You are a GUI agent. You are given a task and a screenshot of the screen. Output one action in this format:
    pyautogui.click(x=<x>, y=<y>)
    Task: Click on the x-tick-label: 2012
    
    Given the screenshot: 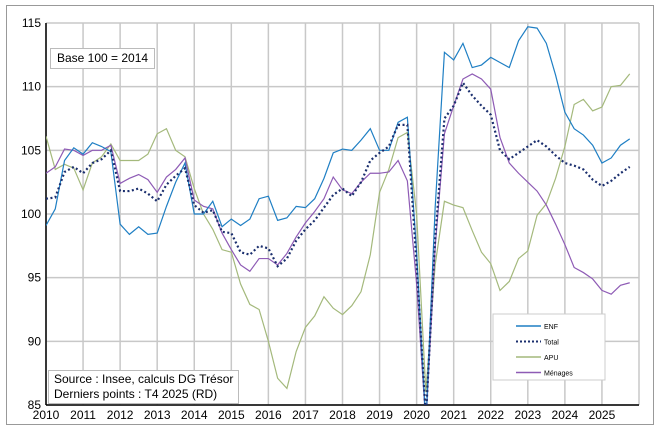 What is the action you would take?
    pyautogui.click(x=120, y=415)
    